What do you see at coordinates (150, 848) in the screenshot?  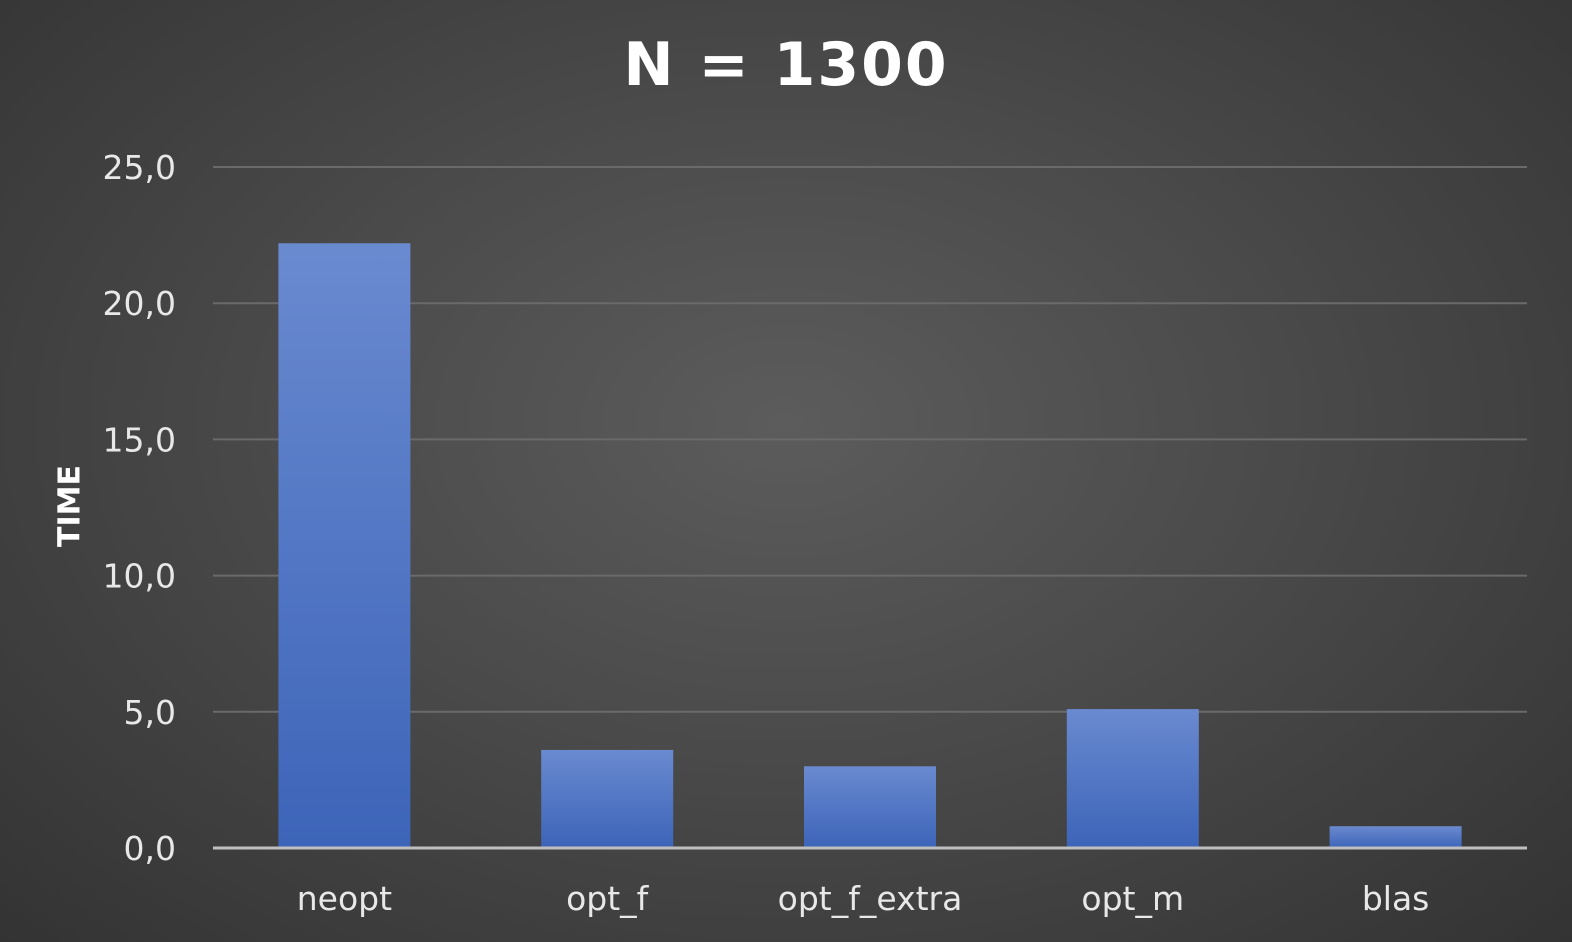 I see `y-tick-label: 0,0` at bounding box center [150, 848].